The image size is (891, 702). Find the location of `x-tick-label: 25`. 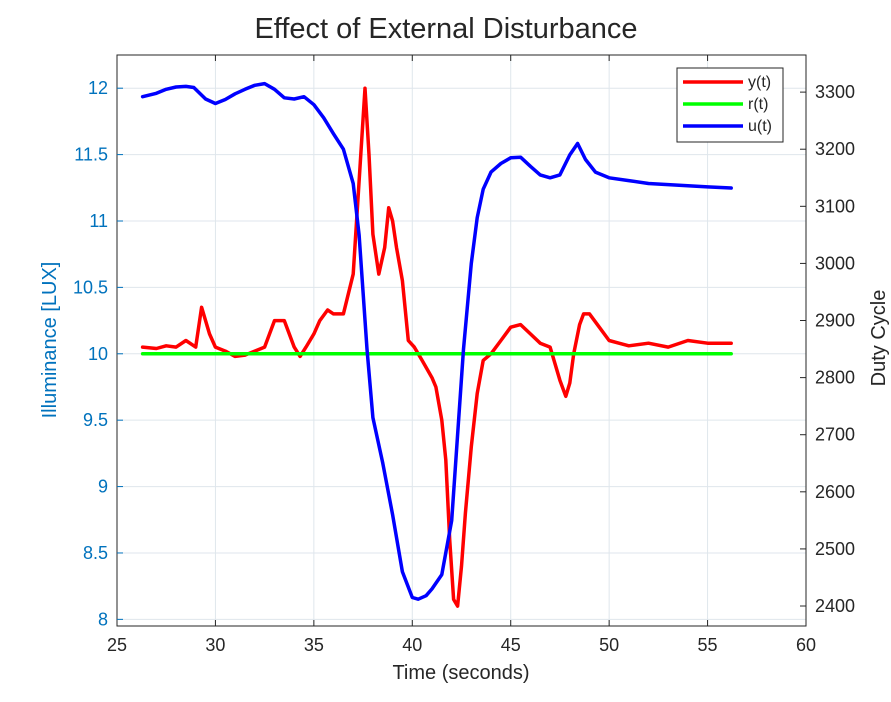

x-tick-label: 25 is located at coordinates (117, 645).